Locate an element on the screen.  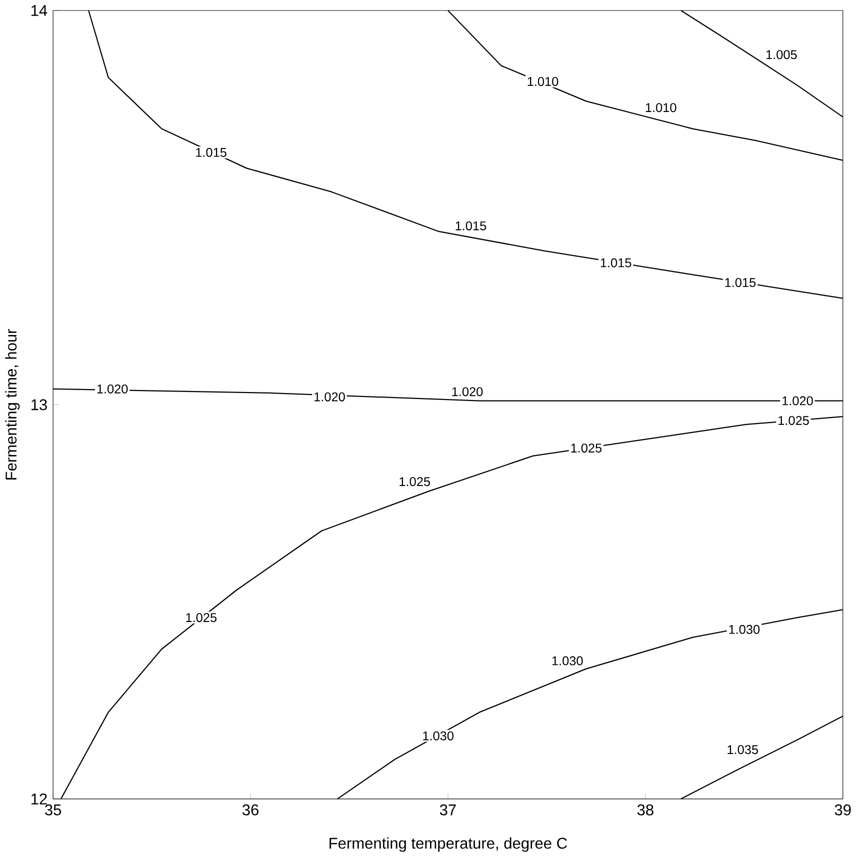
series-label: 1.020 is located at coordinates (467, 391).